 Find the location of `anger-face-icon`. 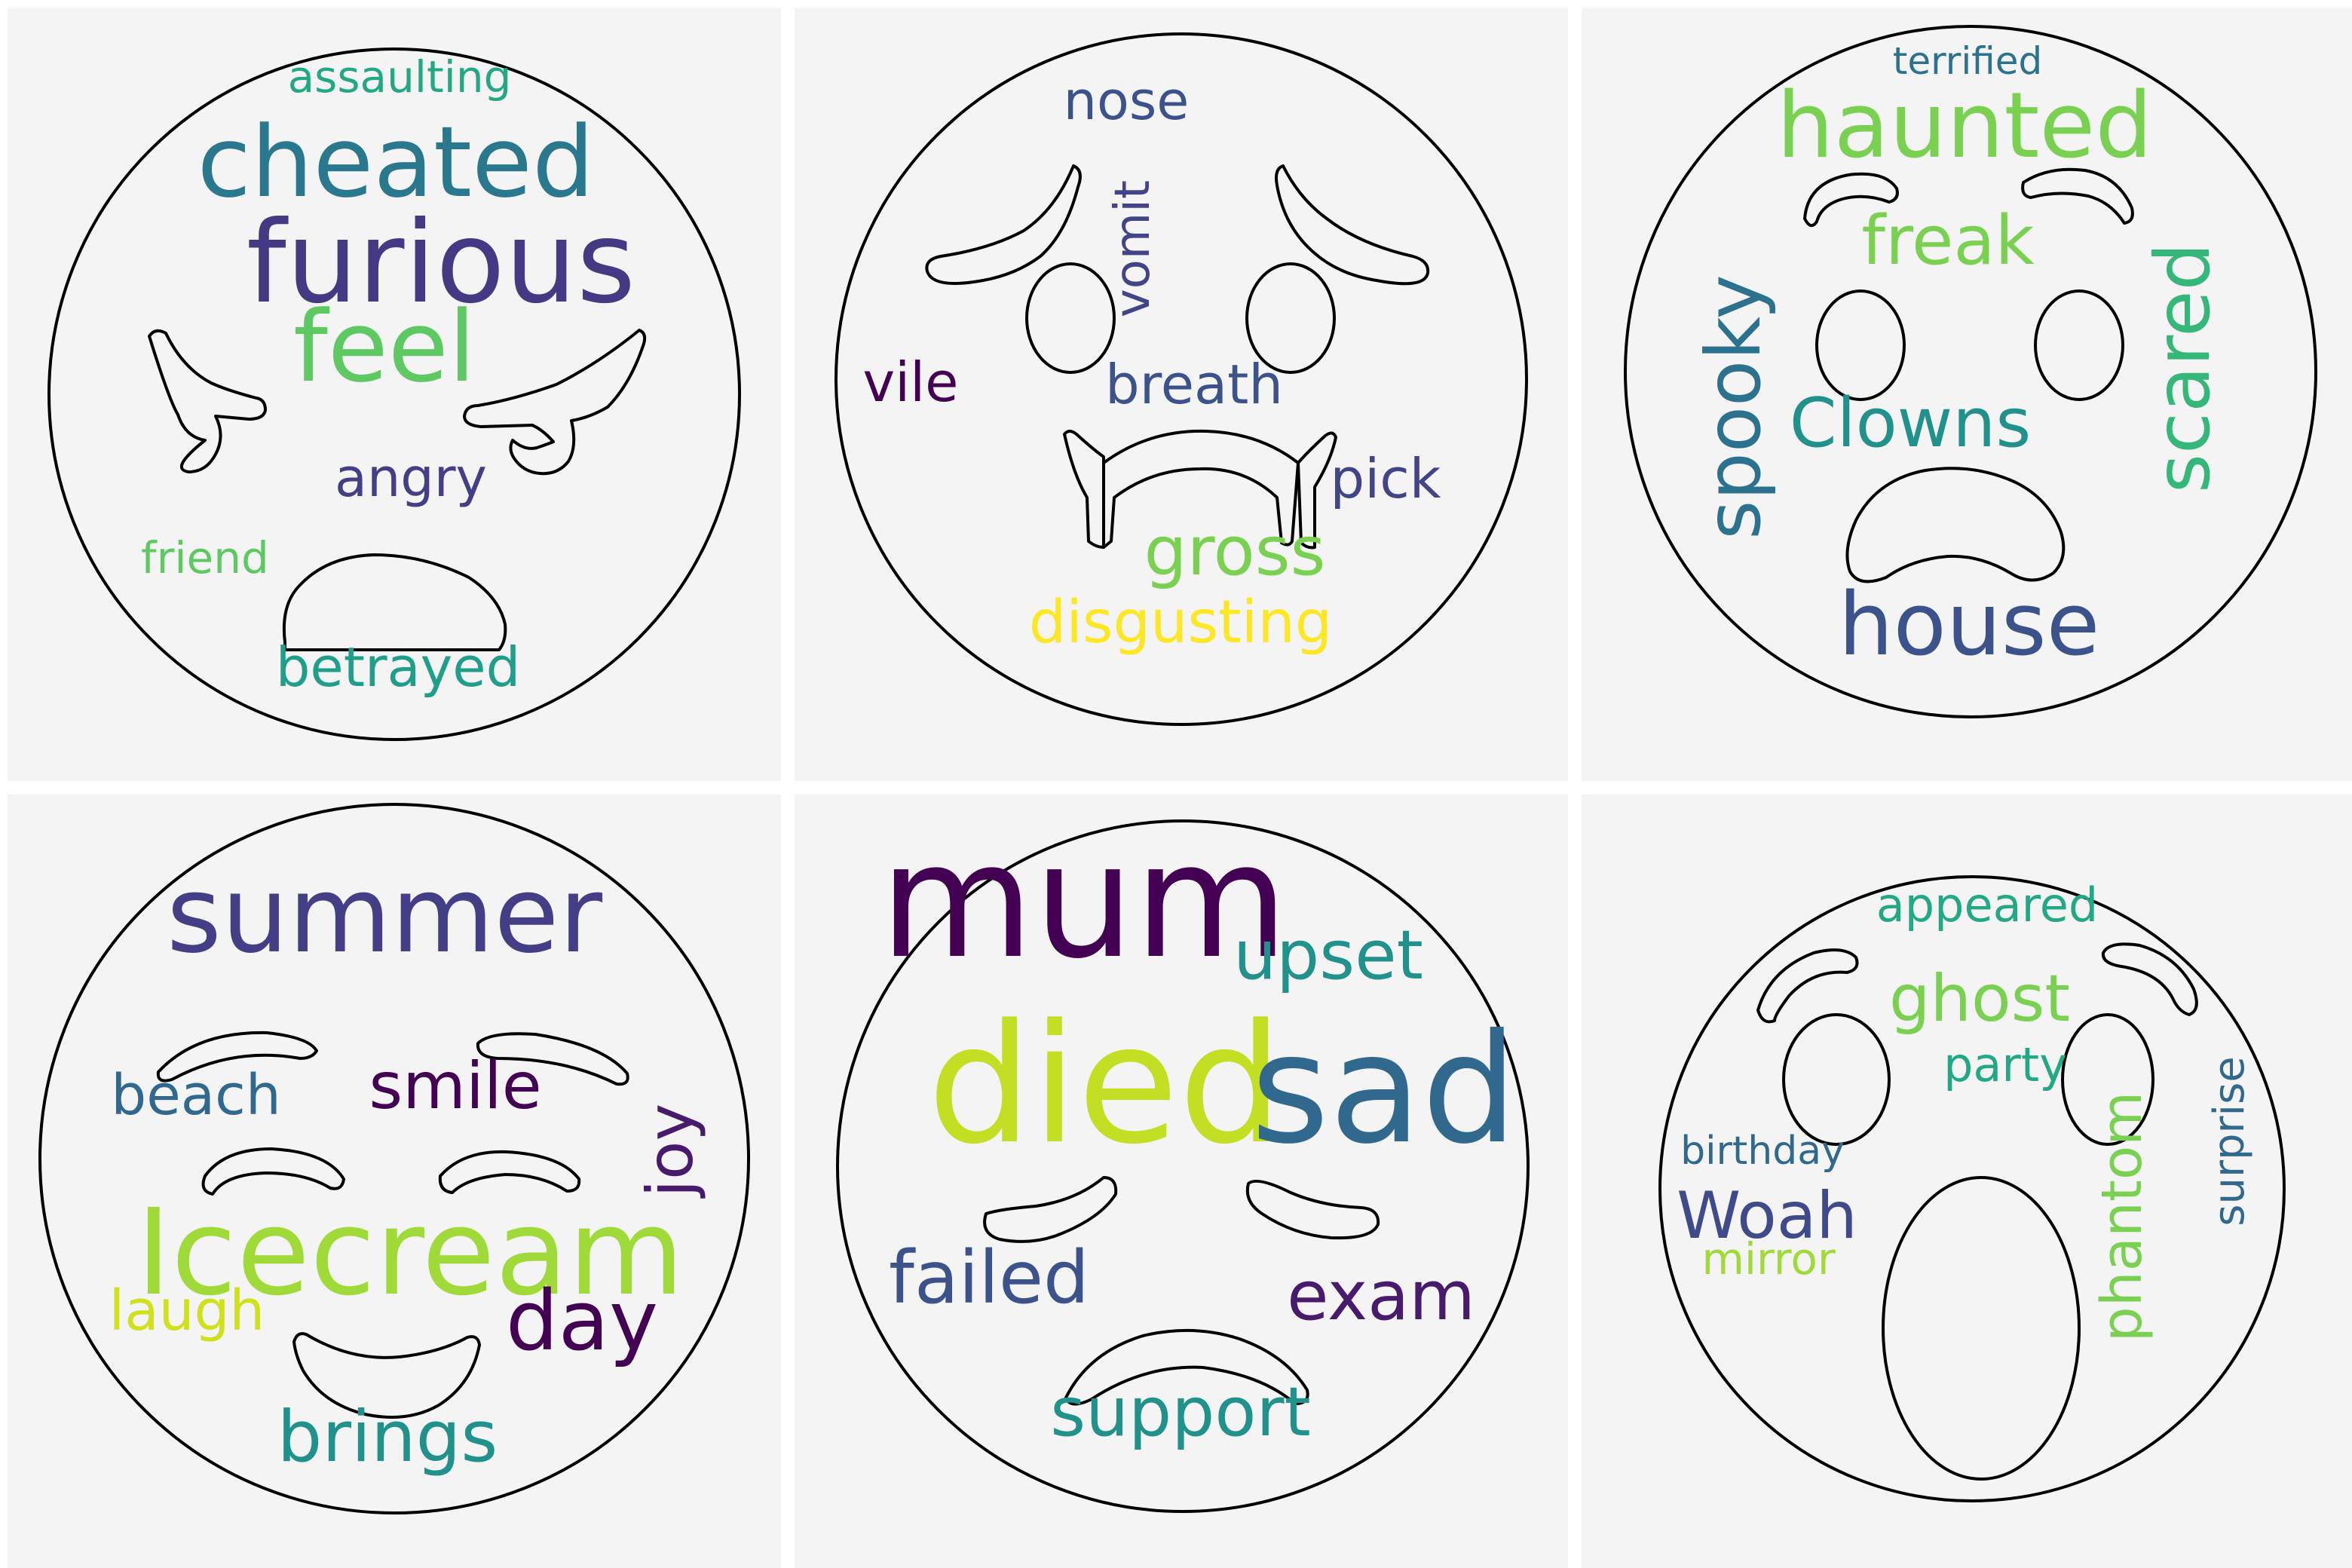

anger-face-icon is located at coordinates (394, 394).